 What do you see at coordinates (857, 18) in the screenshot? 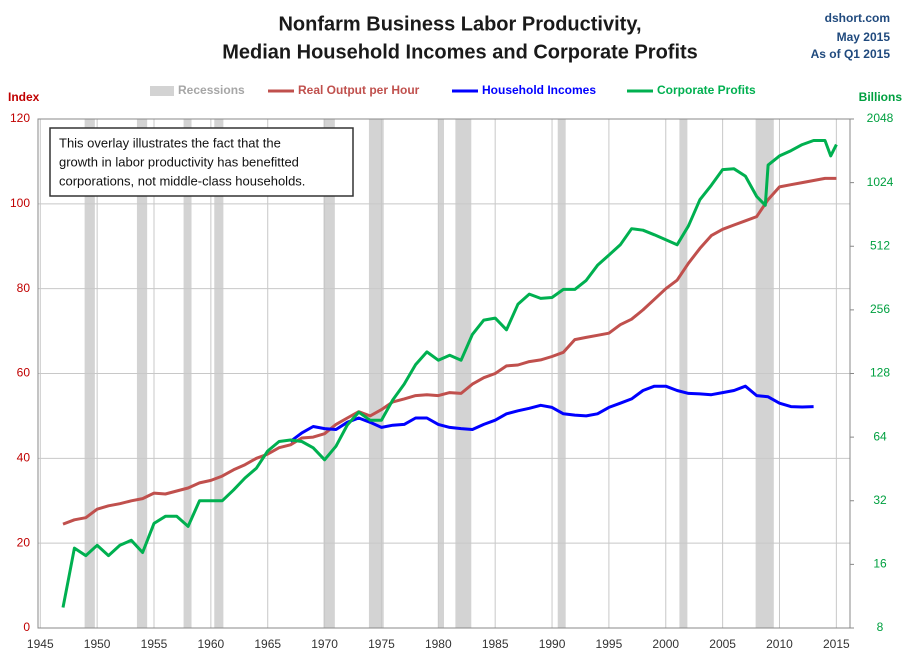
I see `source: dshort.com` at bounding box center [857, 18].